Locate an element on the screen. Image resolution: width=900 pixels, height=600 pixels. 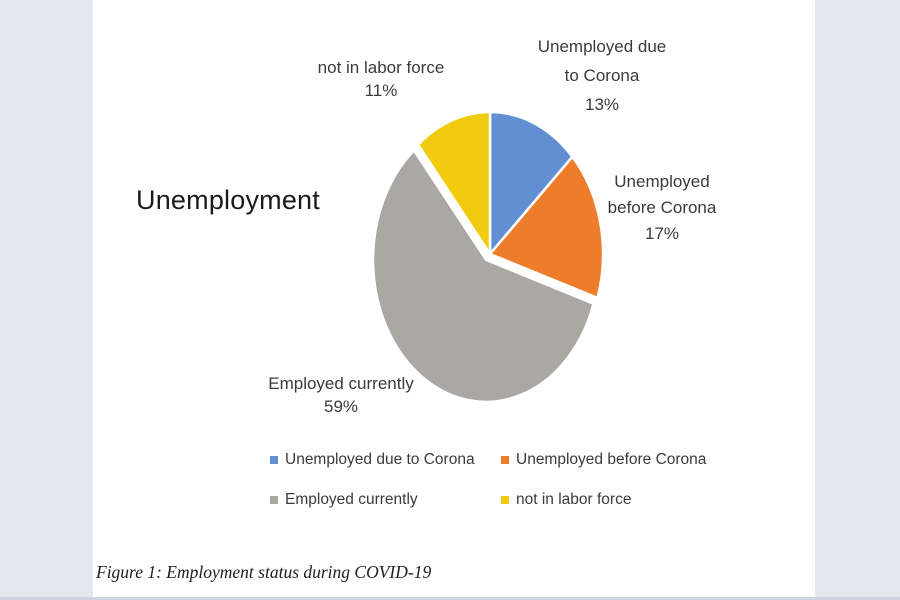
legend-item-unemployed-before: Unemployed before Corona is located at coordinates (603, 460).